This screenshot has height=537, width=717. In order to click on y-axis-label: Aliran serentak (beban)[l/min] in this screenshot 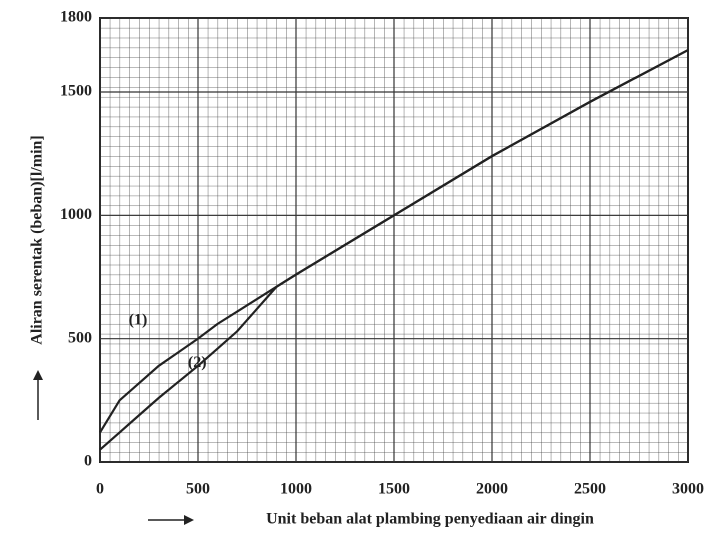, I will do `click(37, 239)`.